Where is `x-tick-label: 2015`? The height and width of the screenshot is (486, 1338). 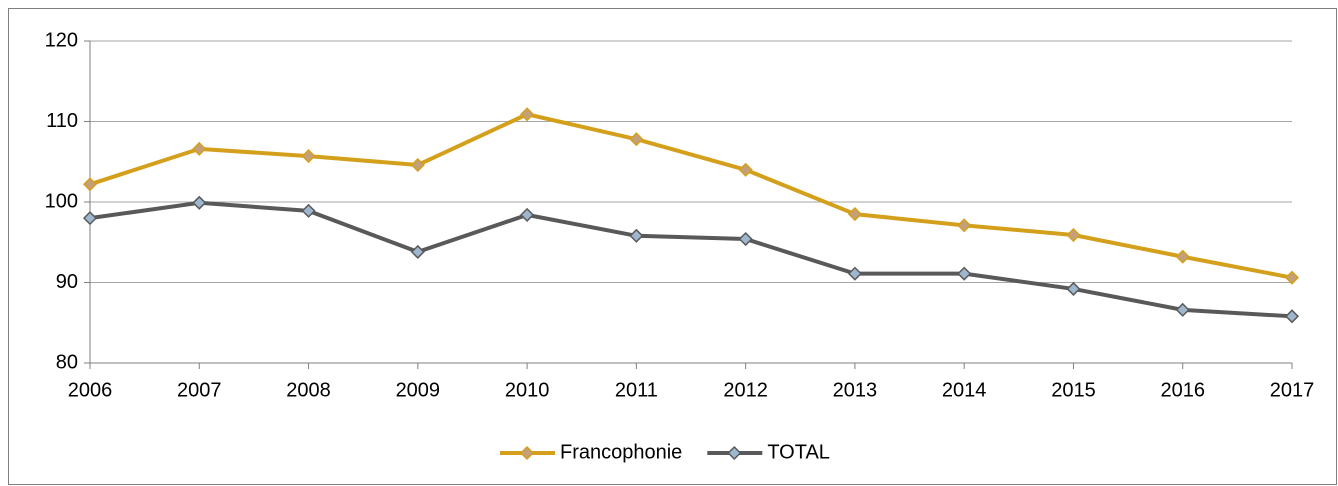
x-tick-label: 2015 is located at coordinates (1073, 390).